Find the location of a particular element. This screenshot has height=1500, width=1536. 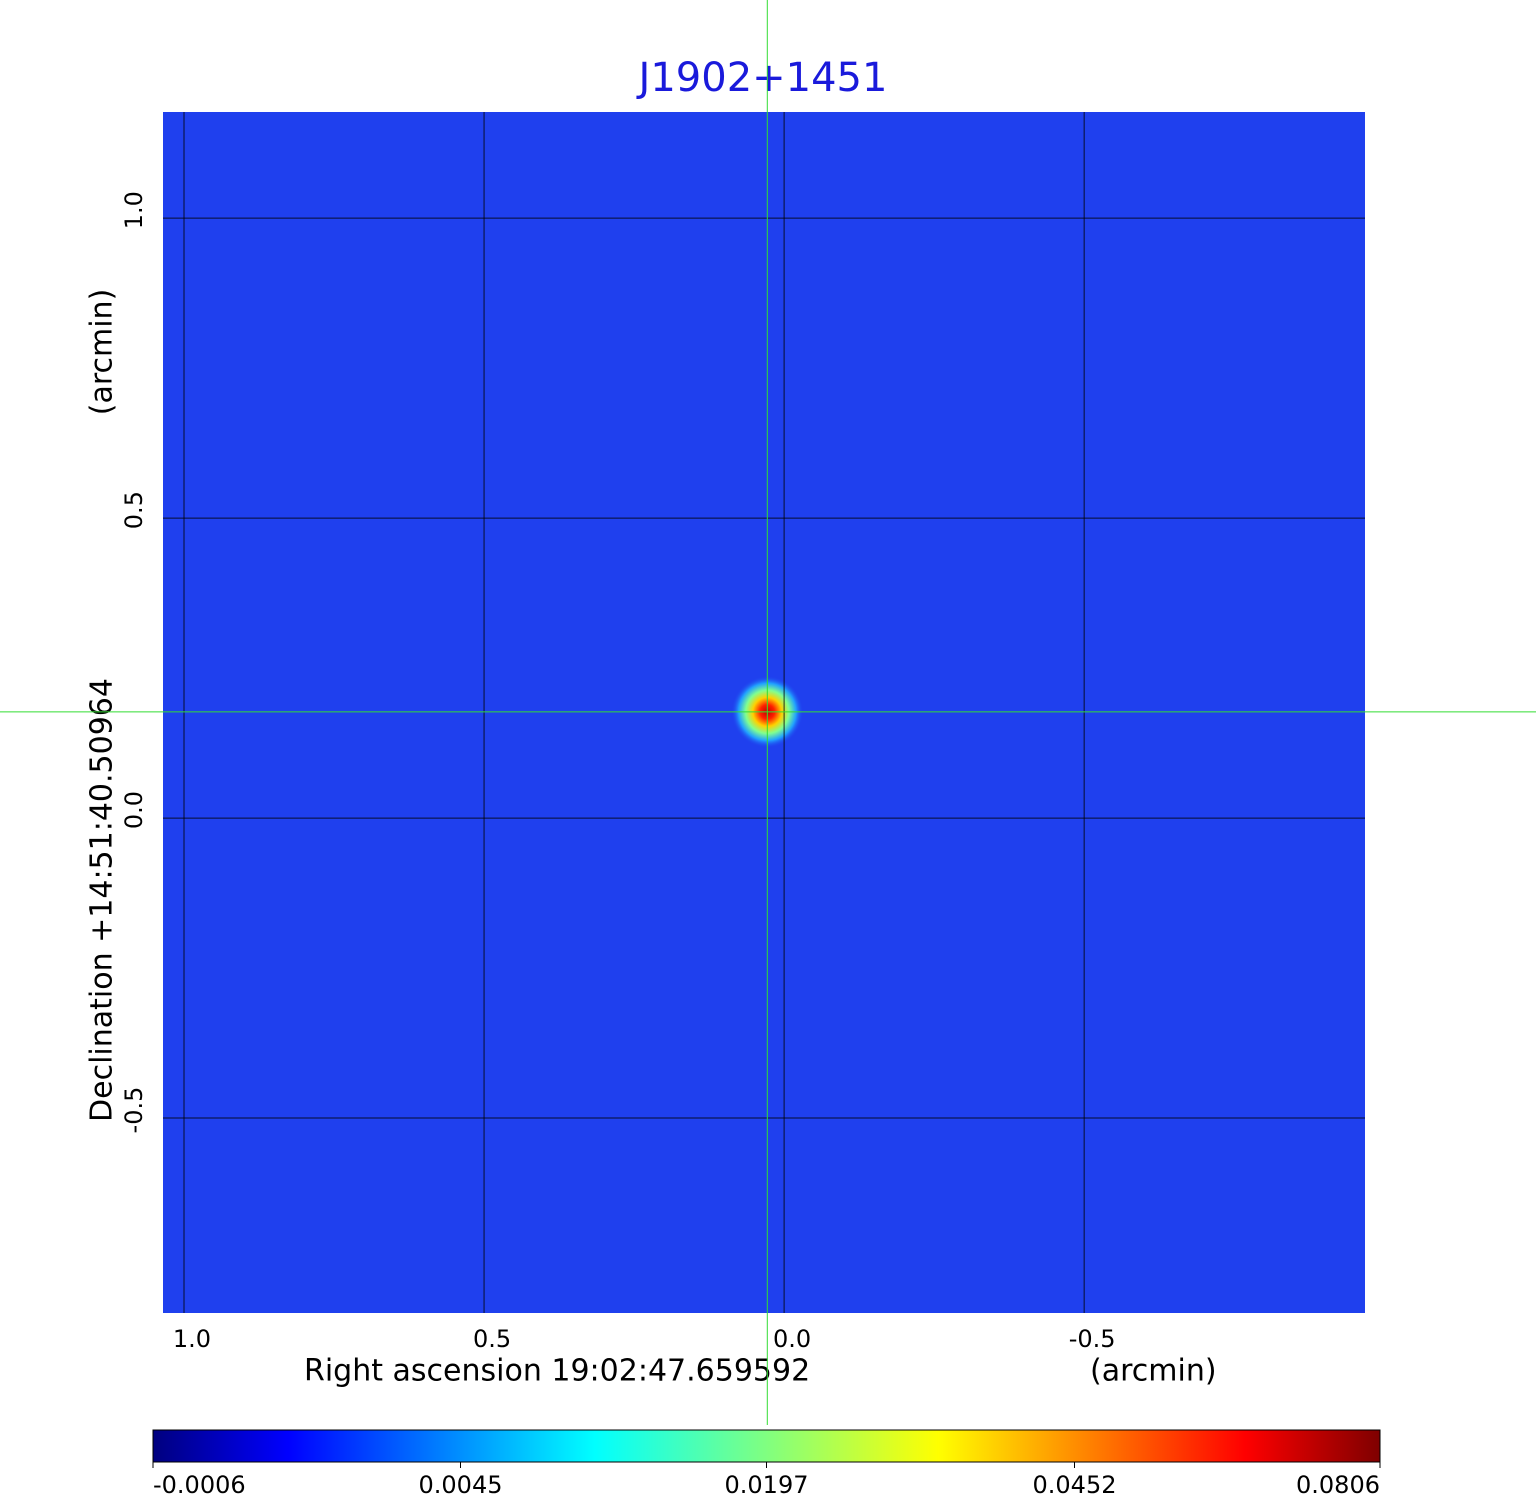

y-tick-label: -0.5 is located at coordinates (134, 1110).